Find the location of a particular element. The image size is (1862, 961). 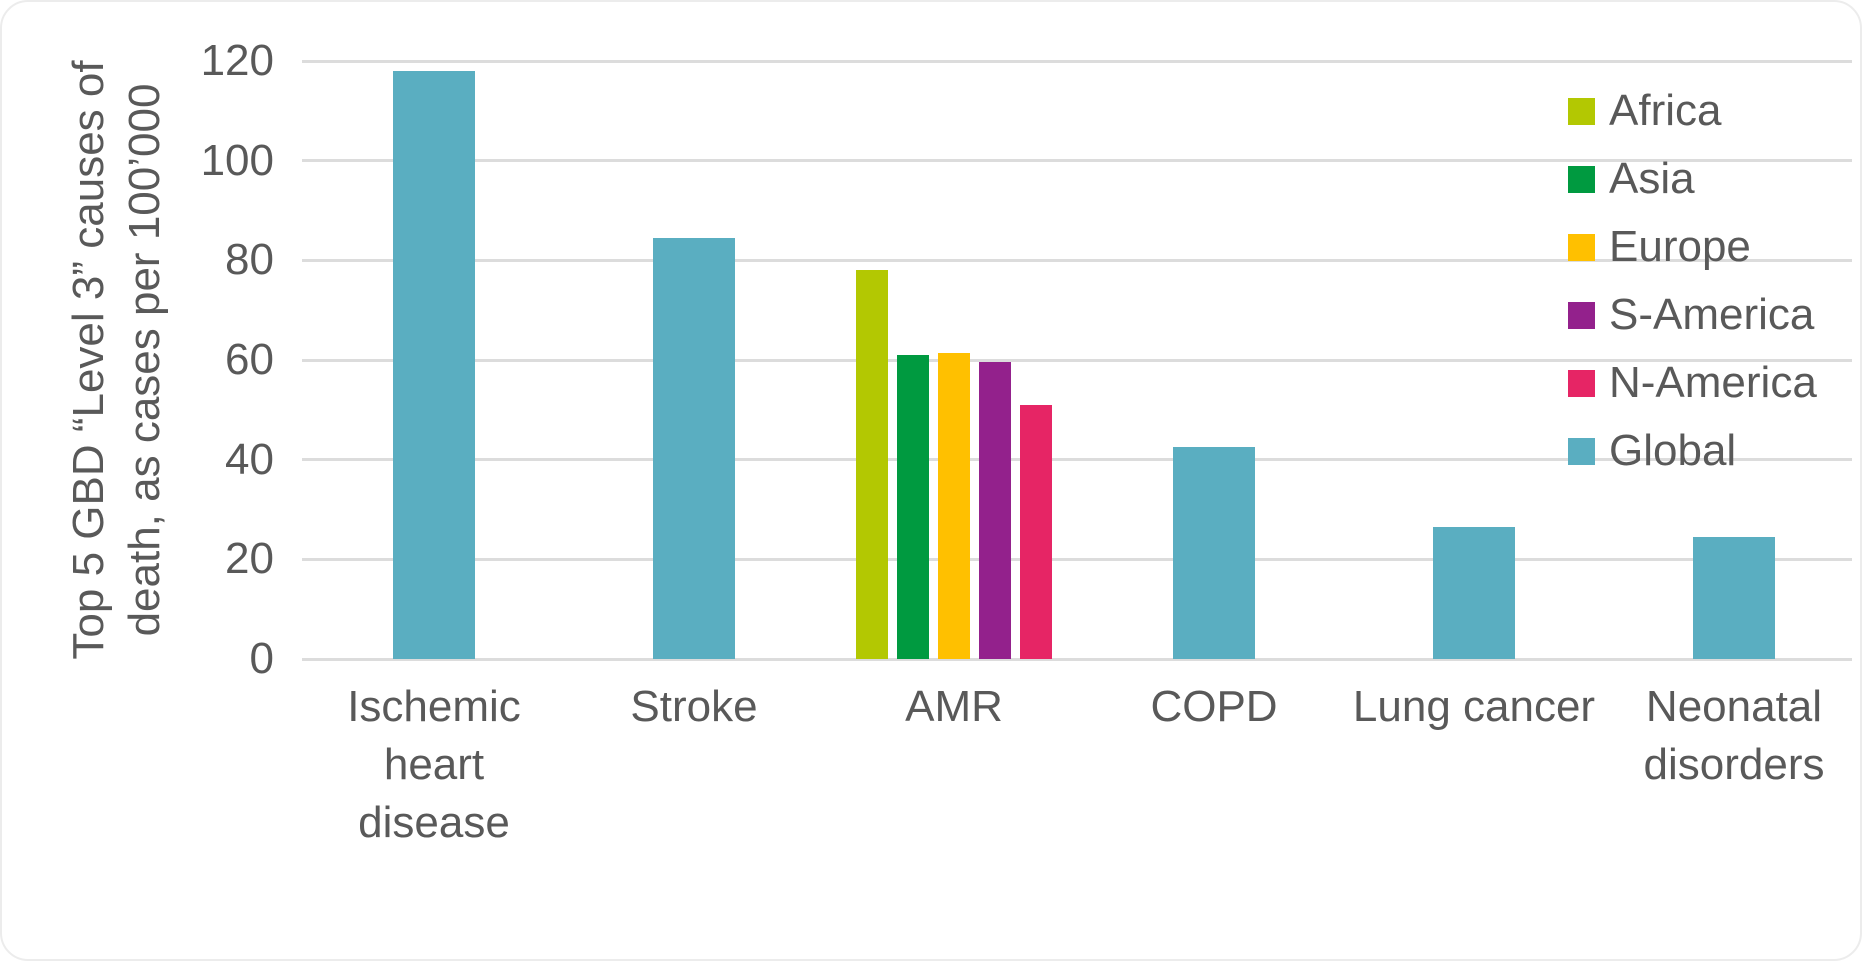

y-tick-label-20: 20 is located at coordinates (249, 559).